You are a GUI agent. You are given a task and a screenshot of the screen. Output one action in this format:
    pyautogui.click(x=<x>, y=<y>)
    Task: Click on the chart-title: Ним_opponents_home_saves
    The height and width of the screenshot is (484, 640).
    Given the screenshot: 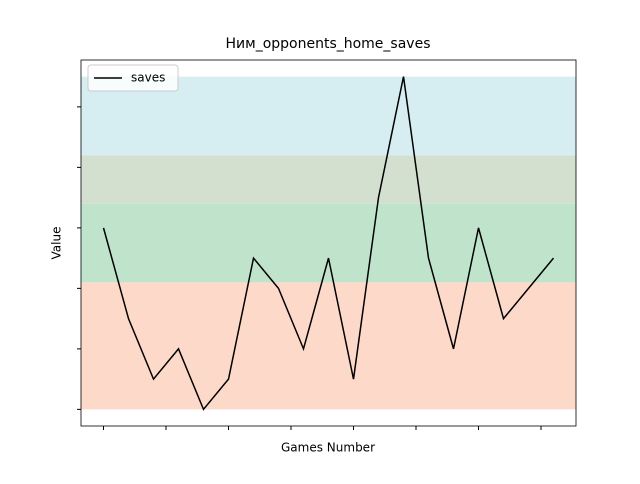 What is the action you would take?
    pyautogui.click(x=328, y=44)
    